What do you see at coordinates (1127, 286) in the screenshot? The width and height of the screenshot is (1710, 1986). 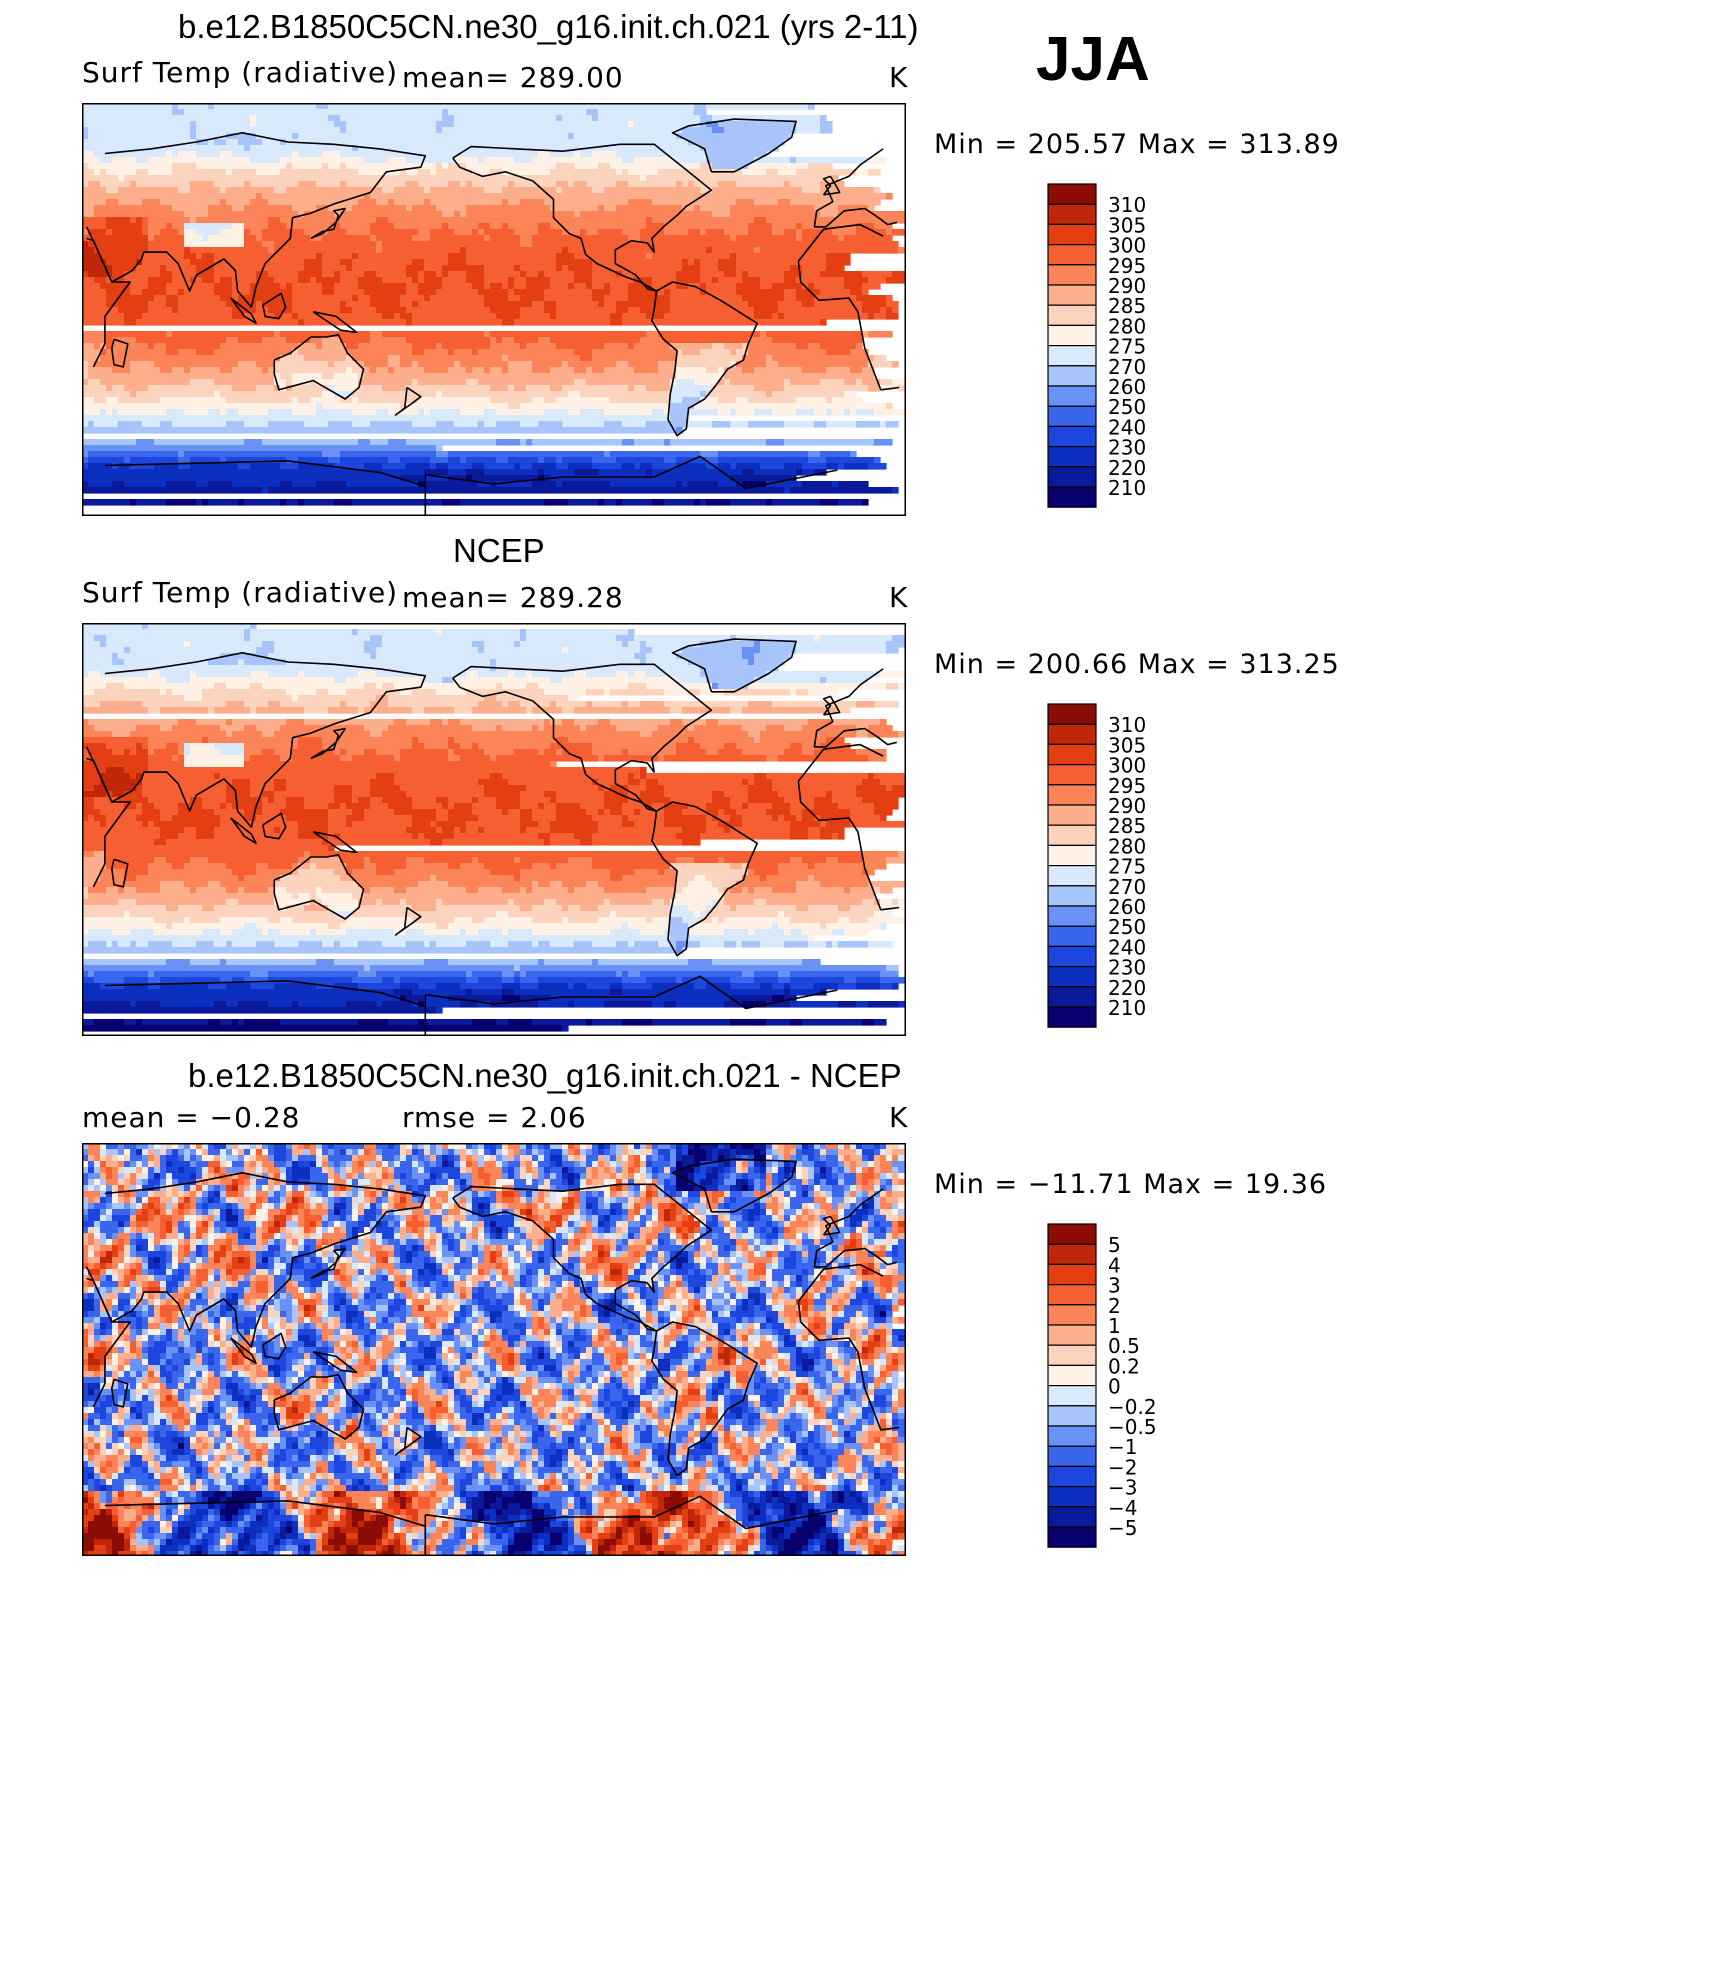 I see `colorbar-tick-label: 290` at bounding box center [1127, 286].